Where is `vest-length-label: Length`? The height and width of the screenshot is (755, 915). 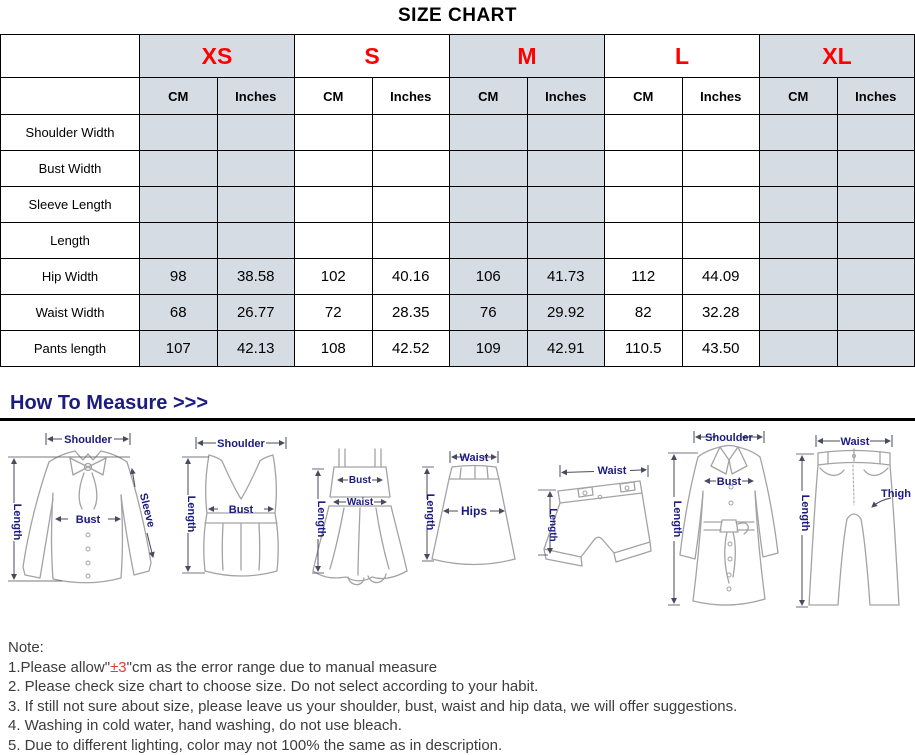 vest-length-label: Length is located at coordinates (191, 514).